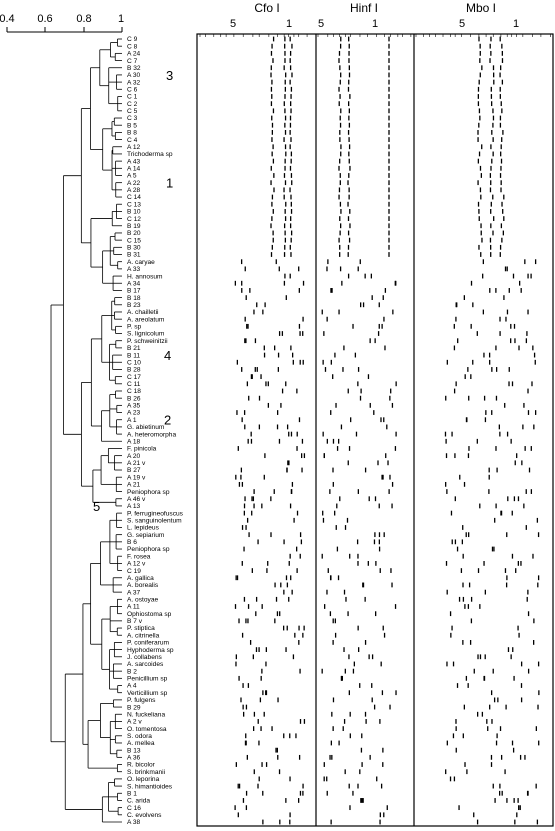 The height and width of the screenshot is (831, 555). I want to click on taxon-label: L. lepideus, so click(143, 528).